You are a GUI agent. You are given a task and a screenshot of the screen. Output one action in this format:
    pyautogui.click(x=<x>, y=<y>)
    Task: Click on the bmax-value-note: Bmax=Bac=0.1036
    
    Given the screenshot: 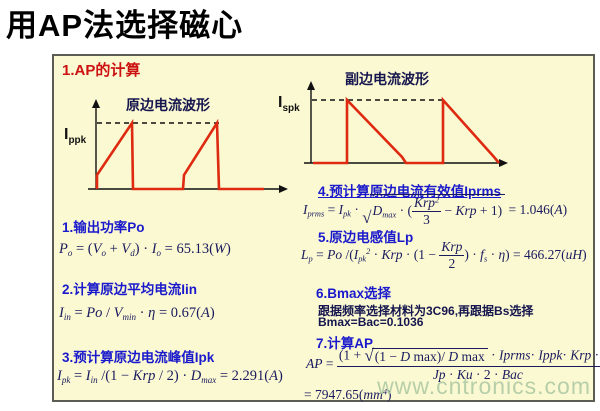 What is the action you would take?
    pyautogui.click(x=371, y=322)
    